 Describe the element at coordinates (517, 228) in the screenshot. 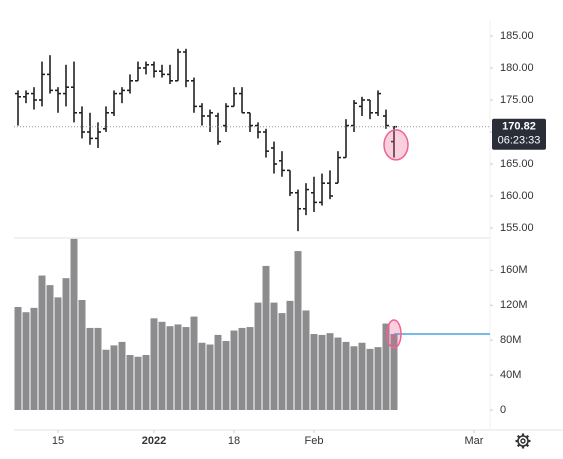

I see `y-tick-label: 155.00` at that location.